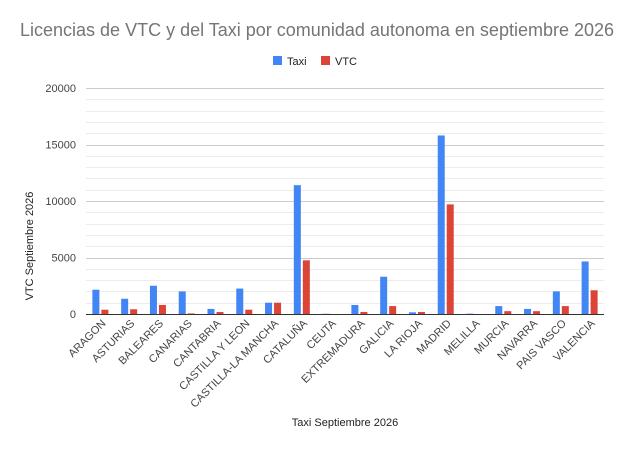 This screenshot has width=628, height=450. I want to click on legend-swatch-taxi, so click(277, 60).